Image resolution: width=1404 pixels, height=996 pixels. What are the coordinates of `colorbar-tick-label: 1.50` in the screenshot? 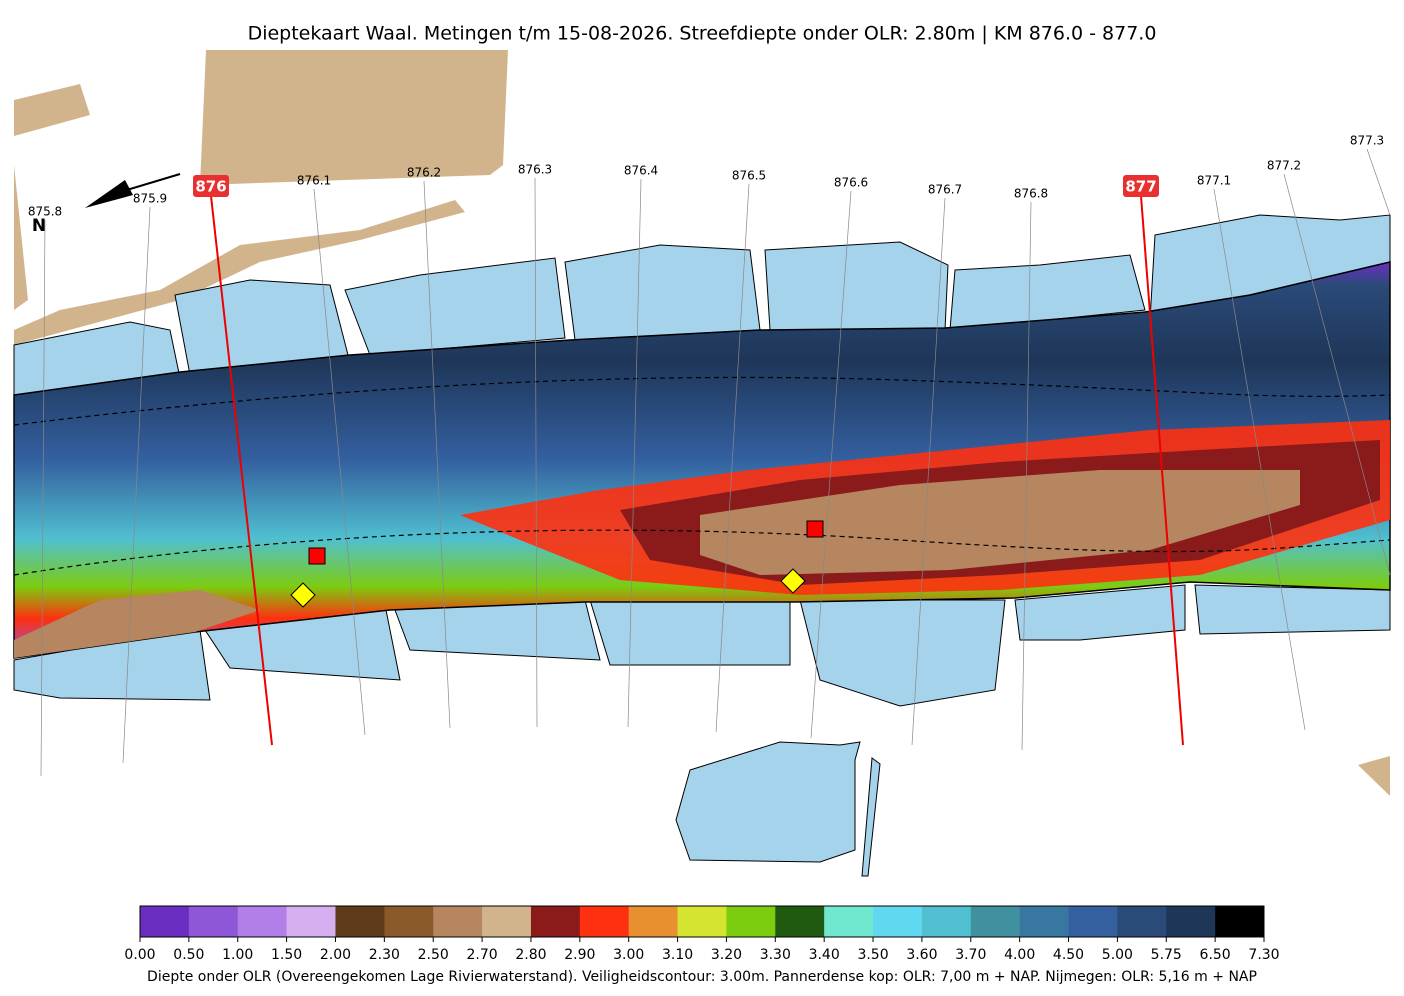 It's located at (286, 955).